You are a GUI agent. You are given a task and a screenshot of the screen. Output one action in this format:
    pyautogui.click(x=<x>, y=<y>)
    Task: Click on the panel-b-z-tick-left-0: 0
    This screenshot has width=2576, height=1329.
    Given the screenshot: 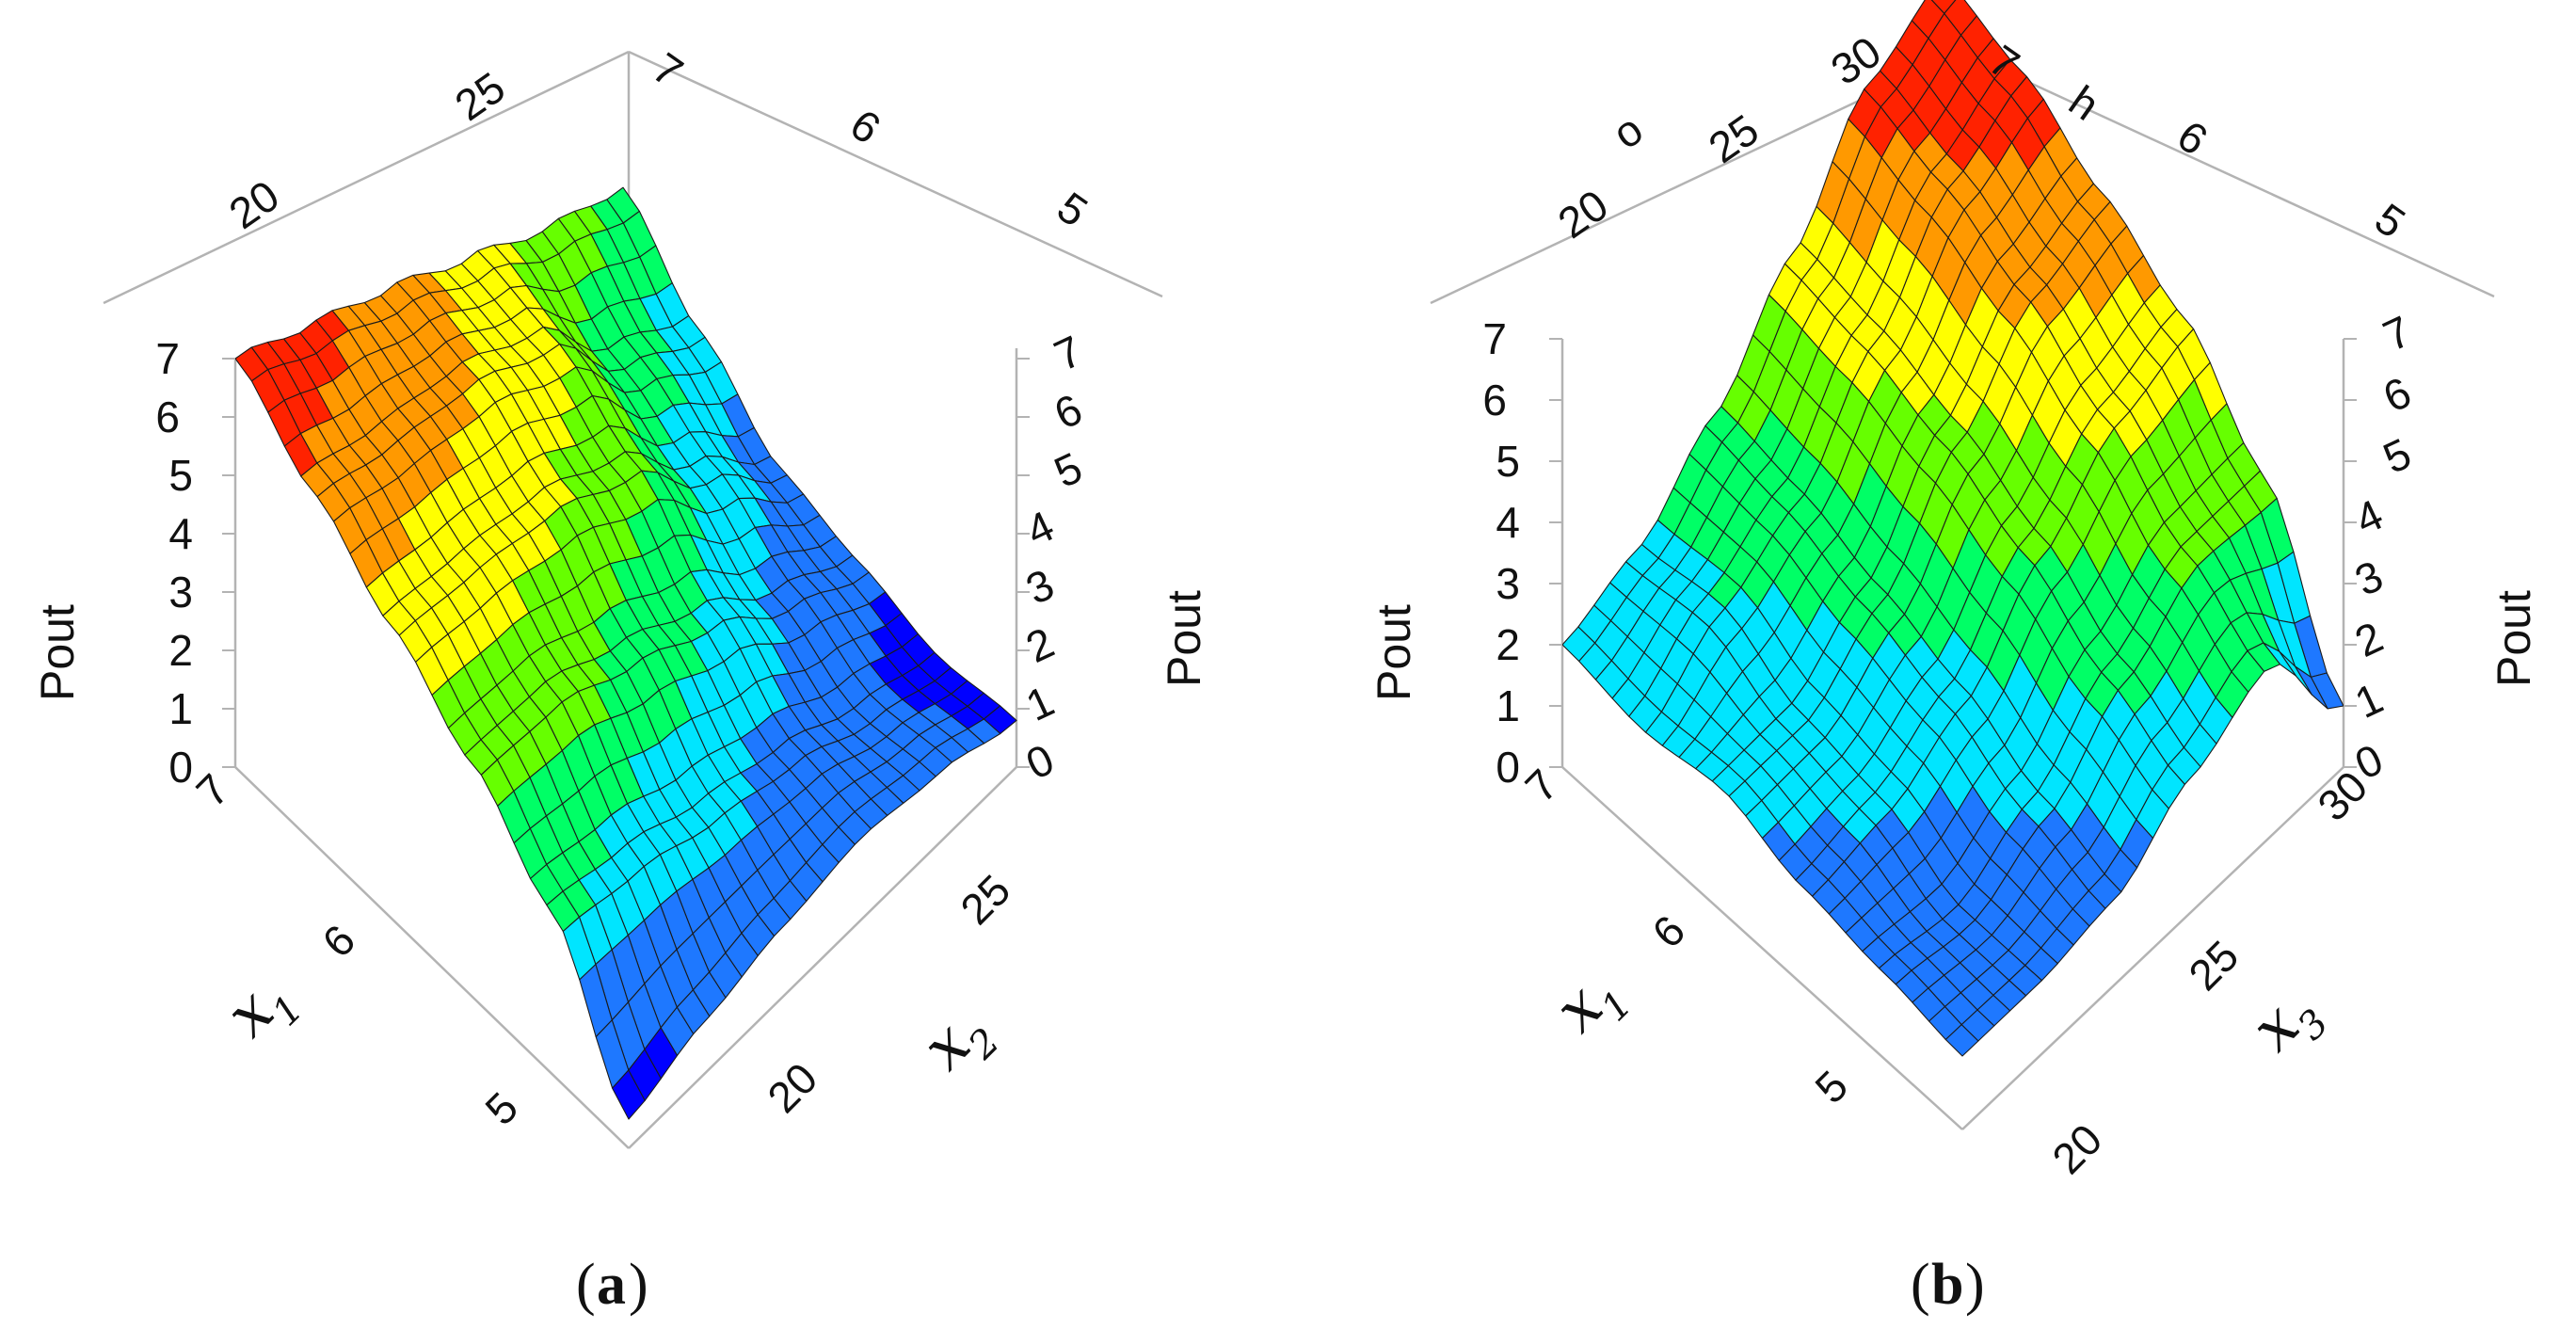 What is the action you would take?
    pyautogui.click(x=1508, y=767)
    